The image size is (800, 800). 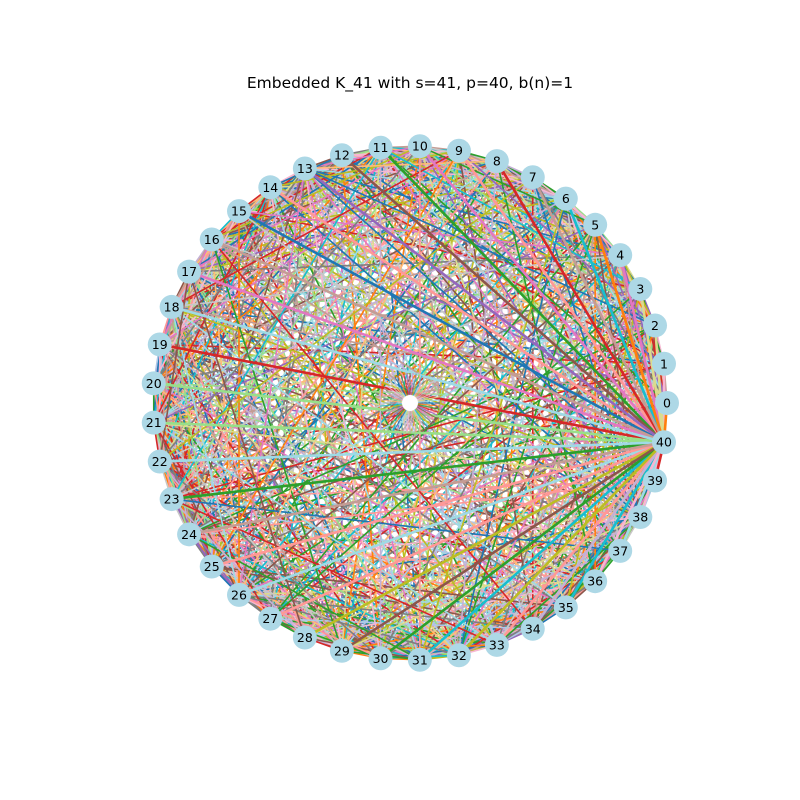 What do you see at coordinates (410, 83) in the screenshot?
I see `figure-title: Embedded K_41 with s=41, p=40, b(n)=1` at bounding box center [410, 83].